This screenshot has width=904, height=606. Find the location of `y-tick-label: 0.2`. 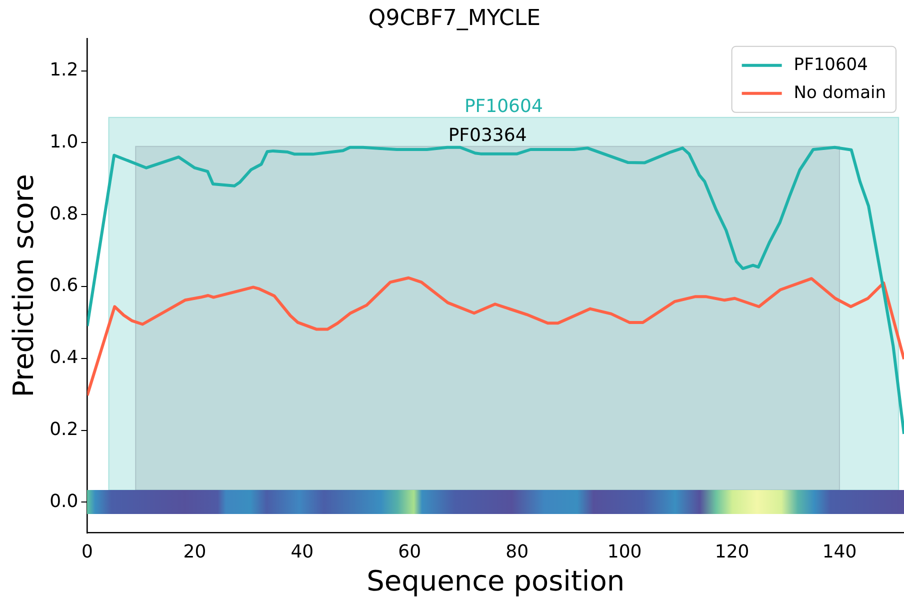

y-tick-label: 0.2 is located at coordinates (64, 429).